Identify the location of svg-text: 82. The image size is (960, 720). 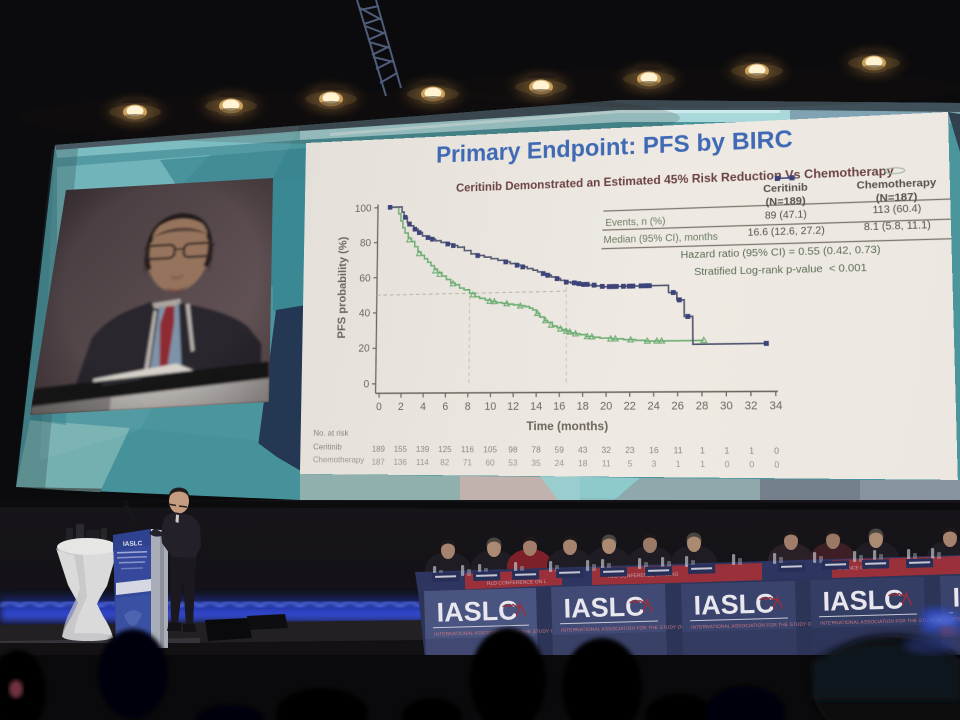
(444, 462).